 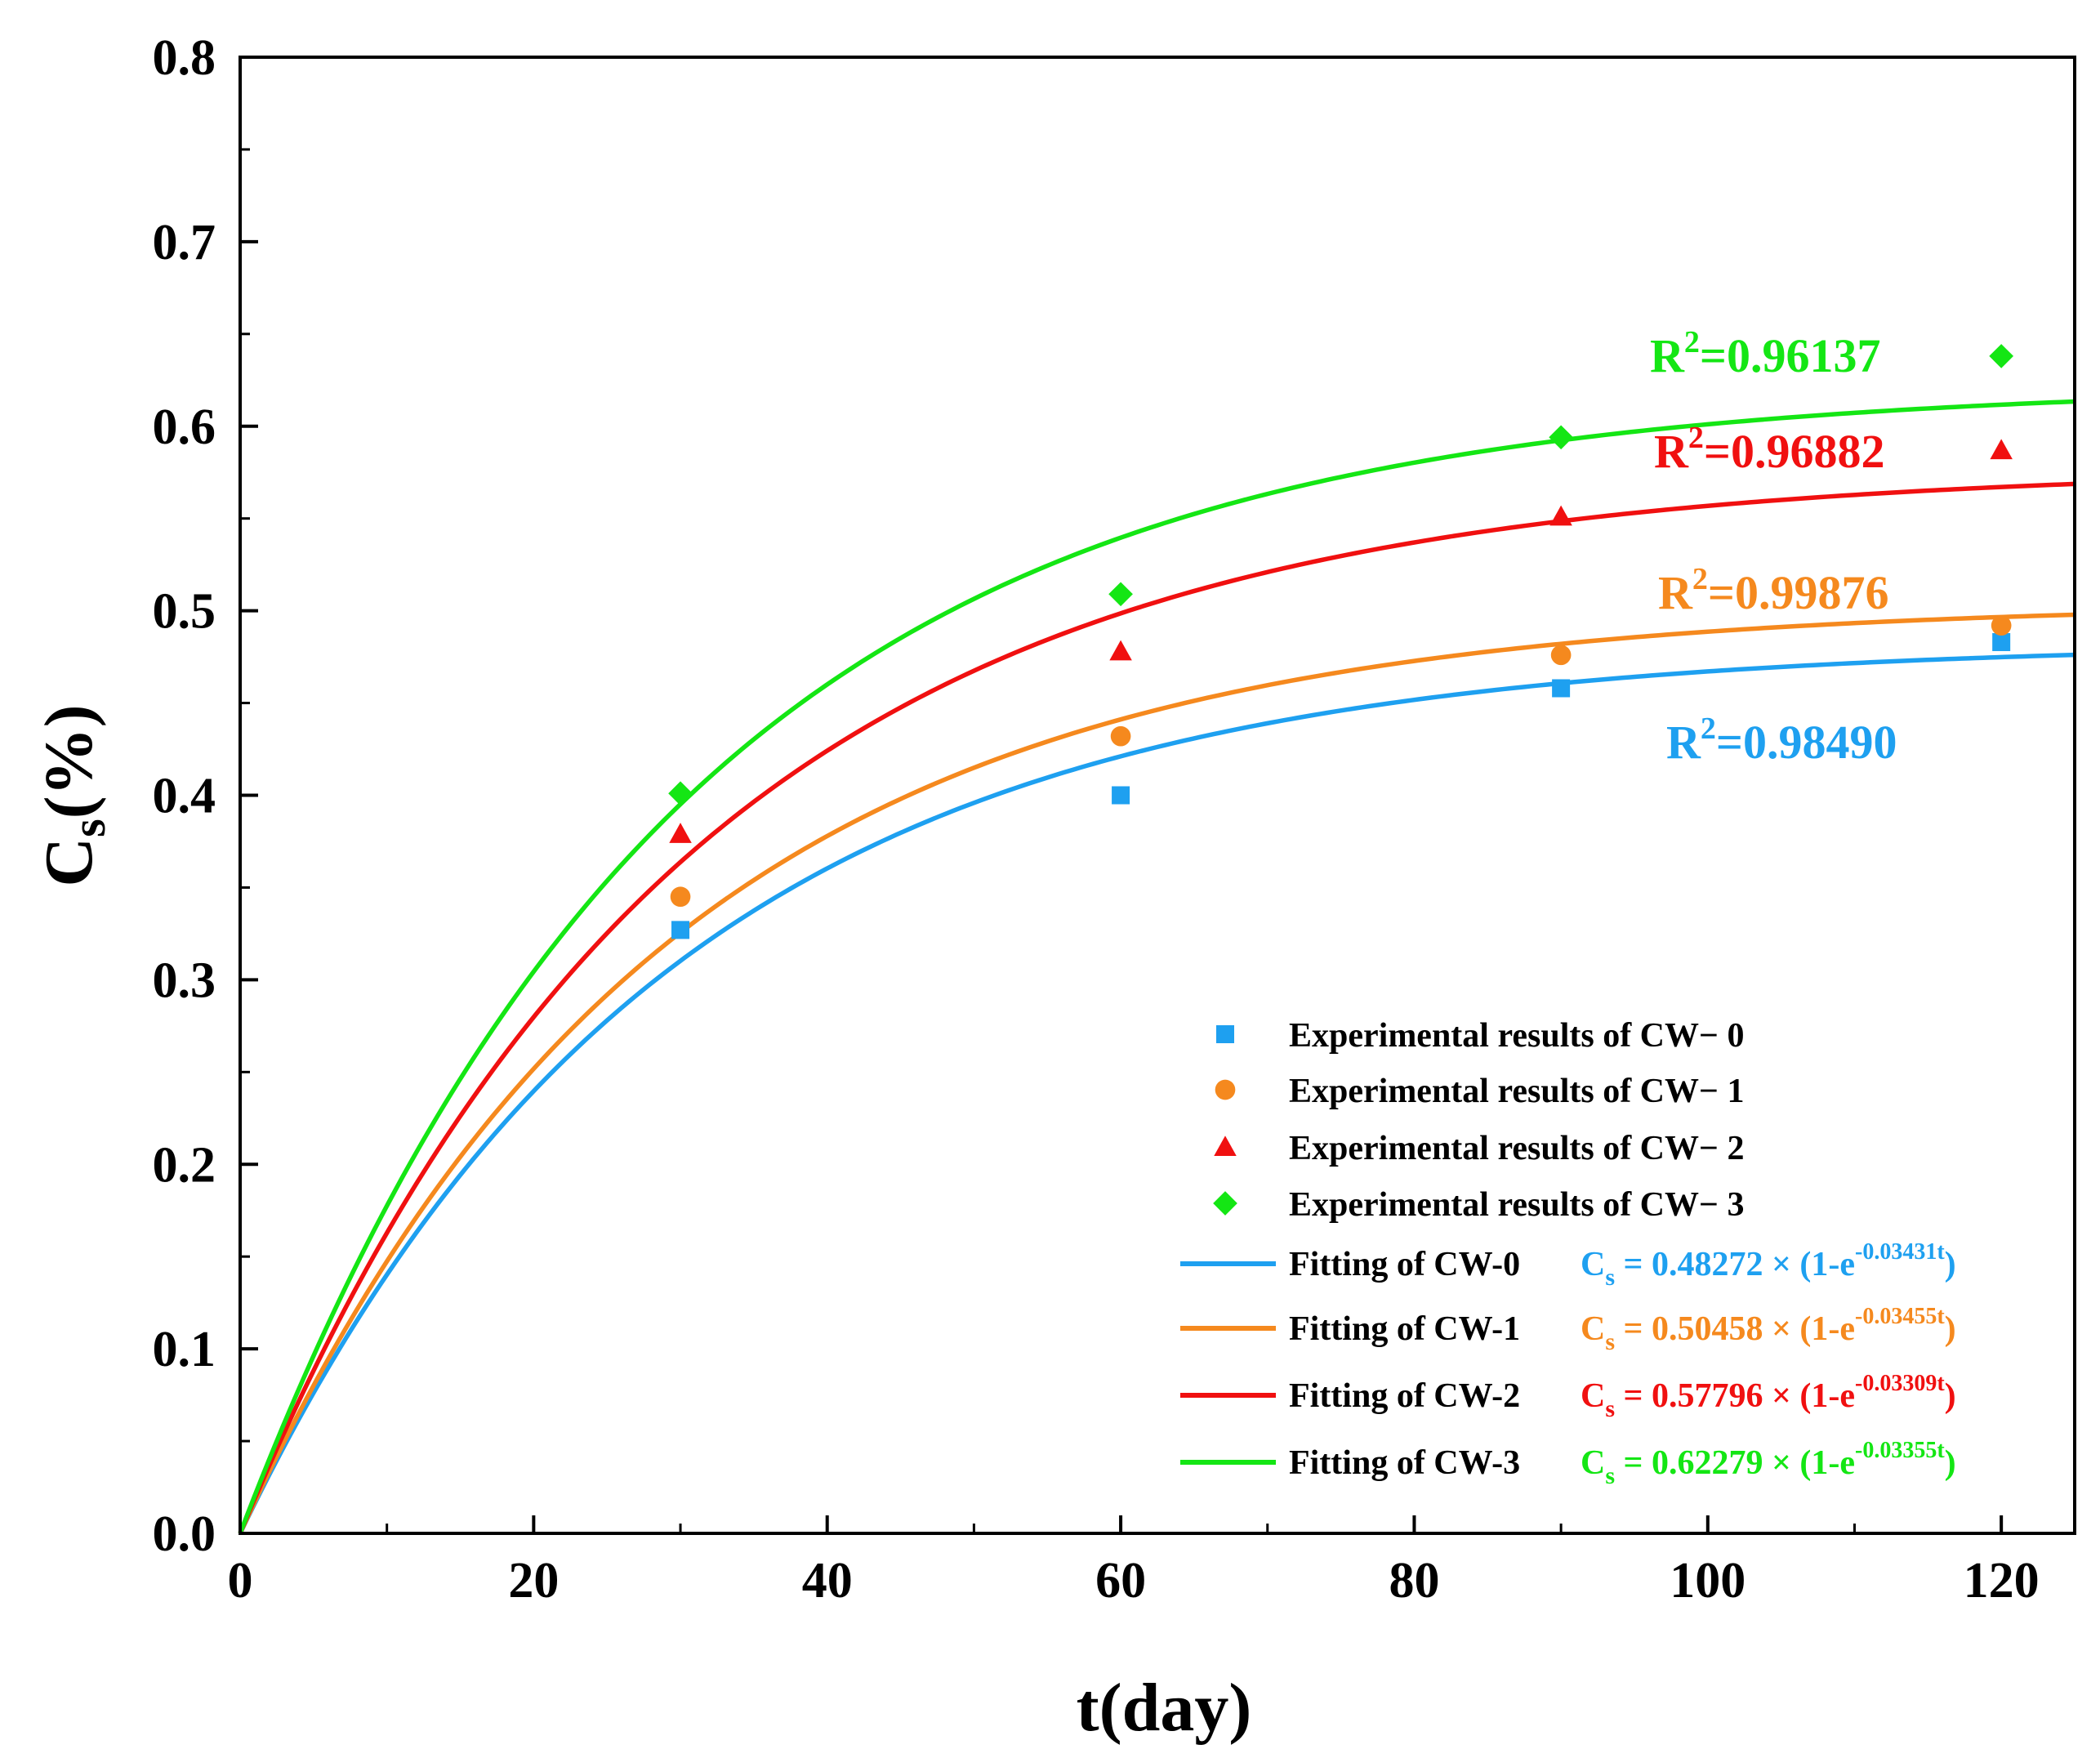 I want to click on legend-marker-cw1, so click(x=1225, y=1089).